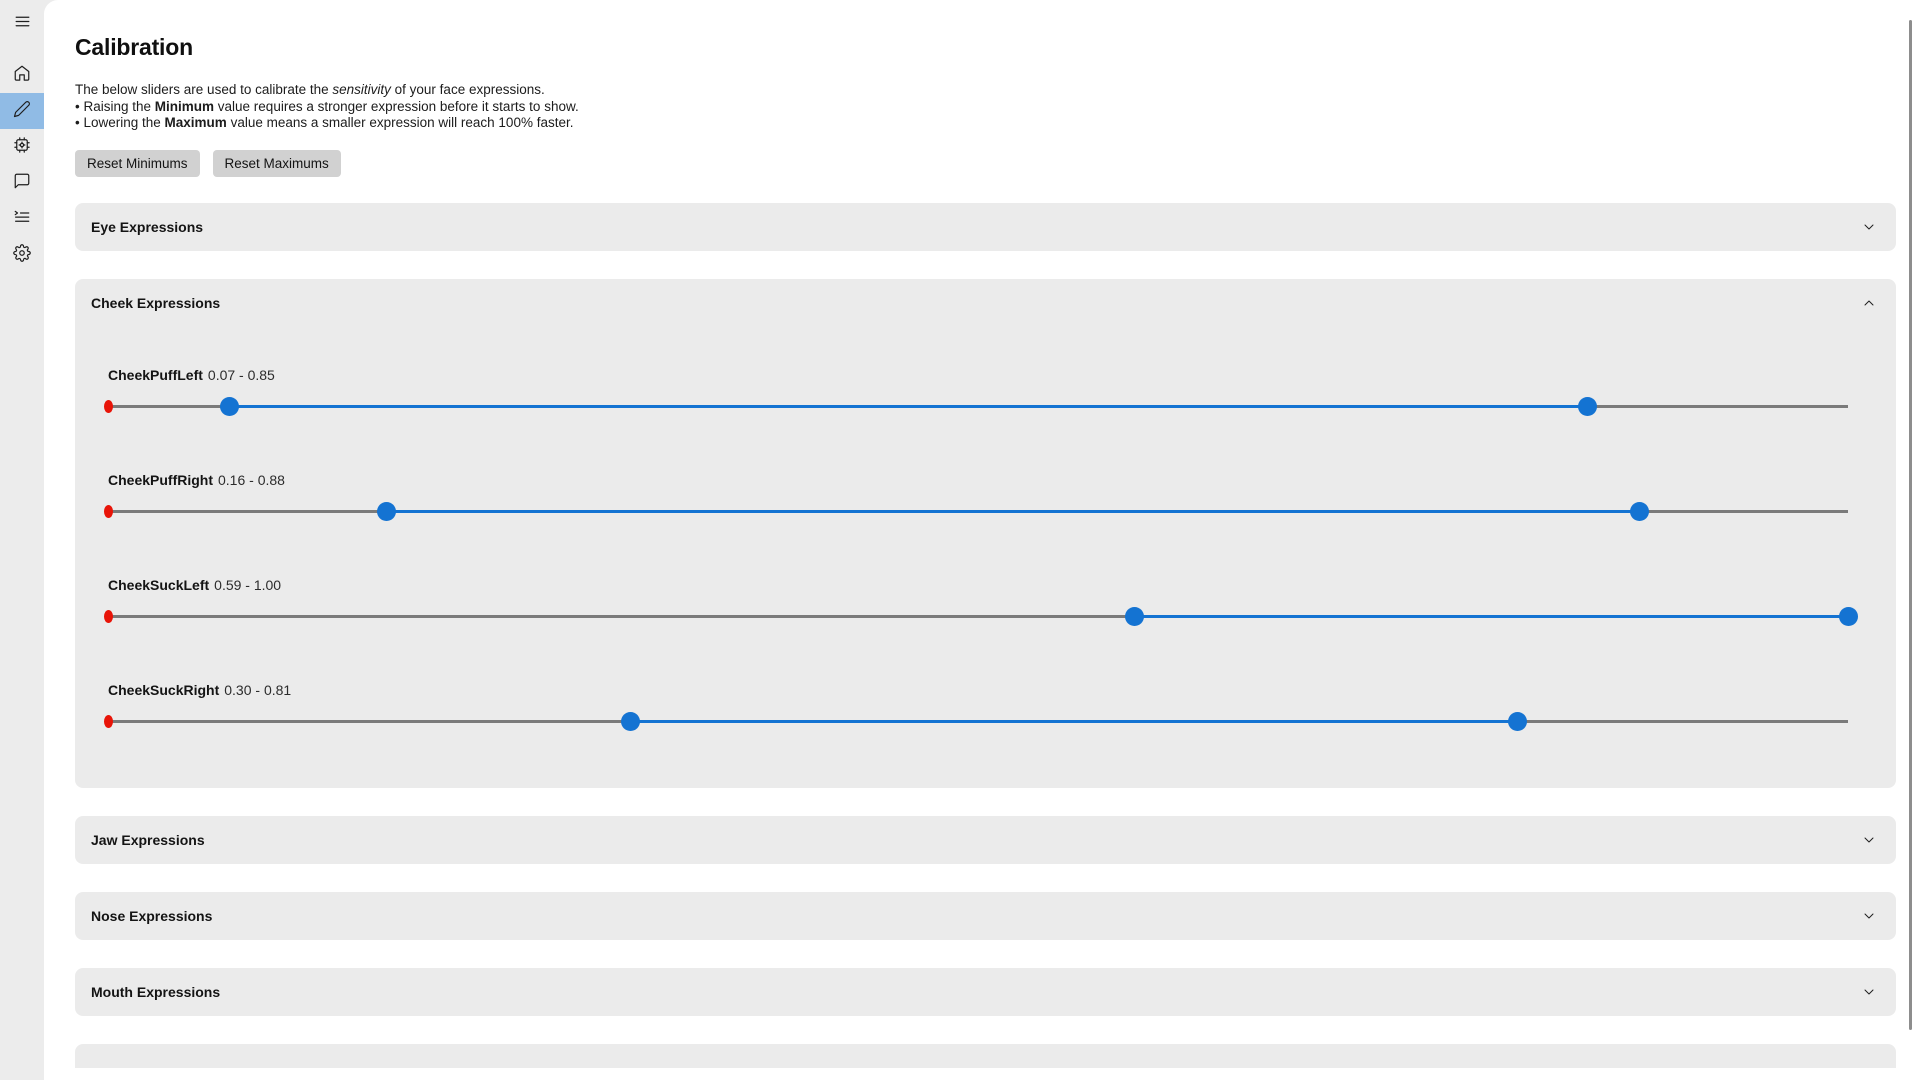 The height and width of the screenshot is (1080, 1920). I want to click on section-header-eye: Eye Expressions, so click(985, 227).